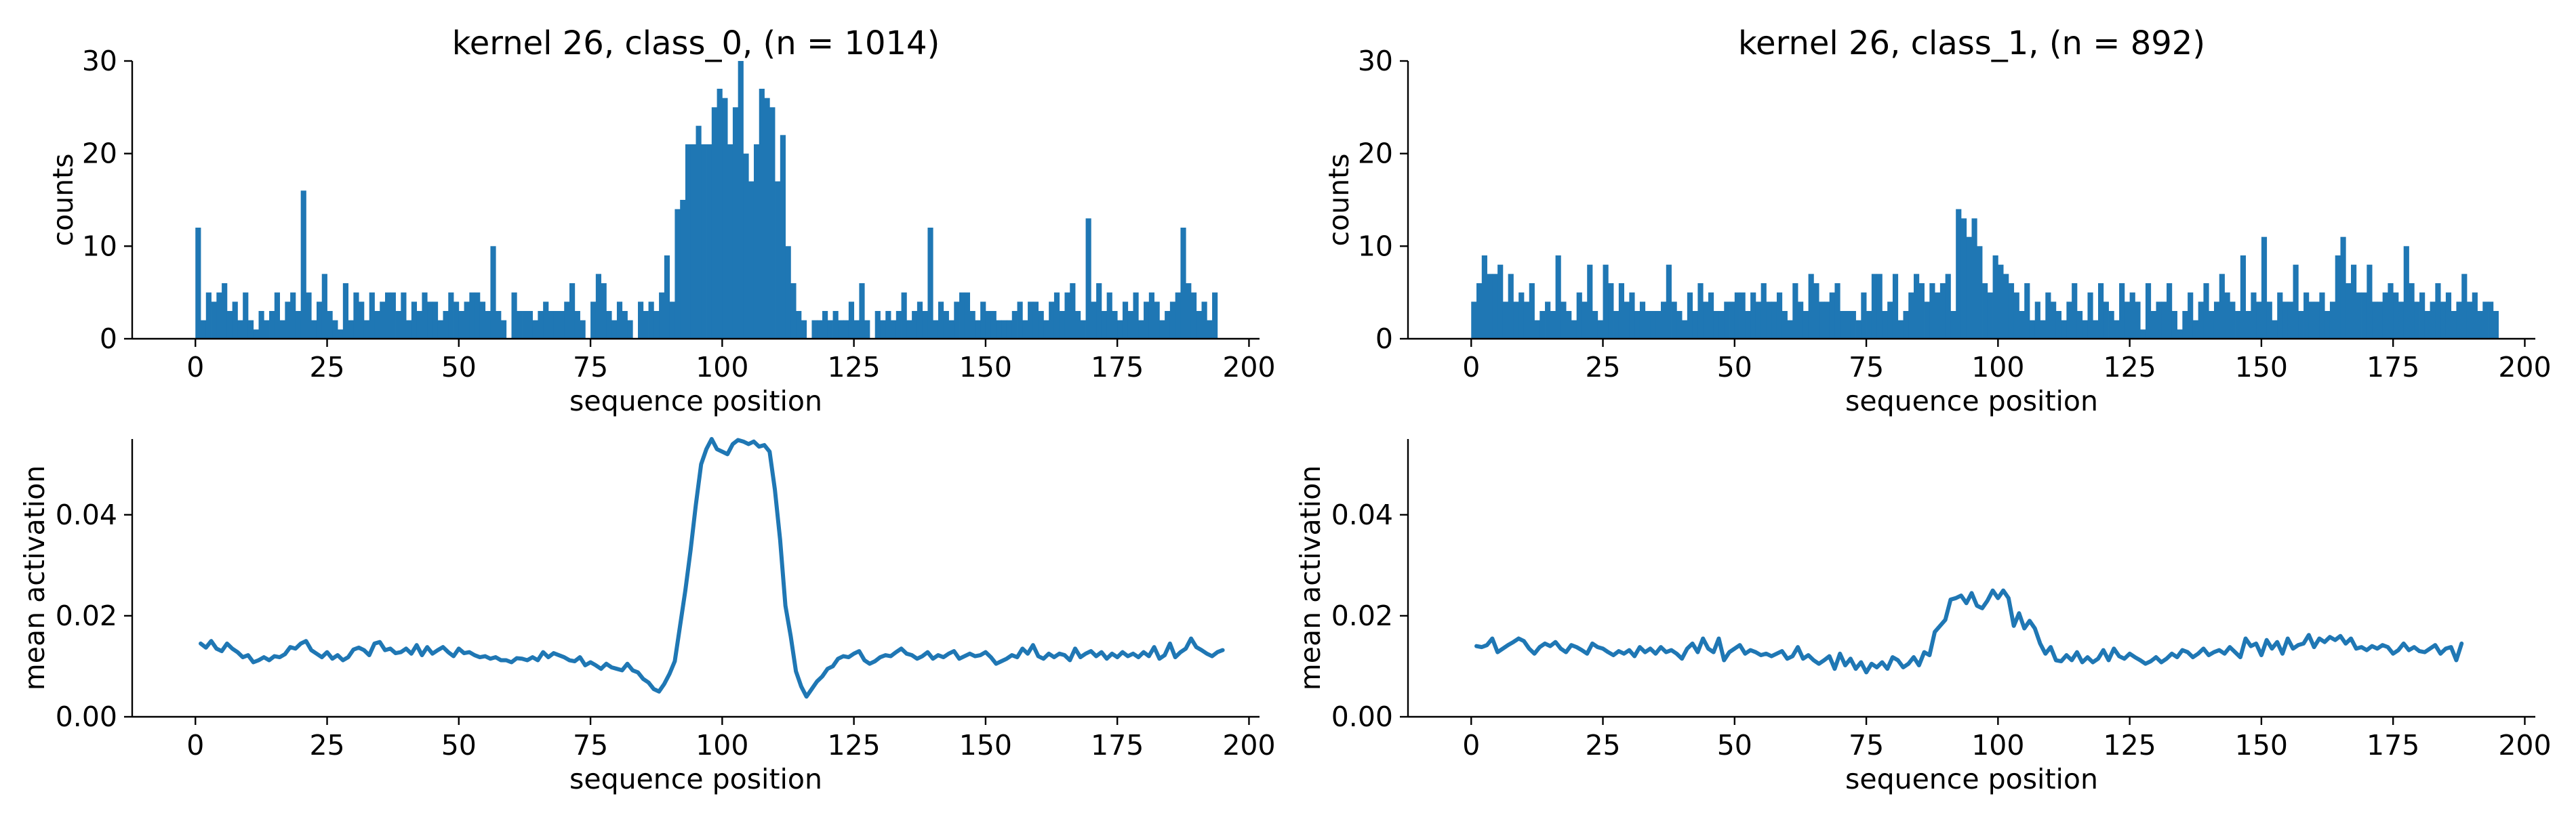 The width and height of the screenshot is (2576, 813). Describe the element at coordinates (1375, 61) in the screenshot. I see `y-tick-label: 30` at that location.